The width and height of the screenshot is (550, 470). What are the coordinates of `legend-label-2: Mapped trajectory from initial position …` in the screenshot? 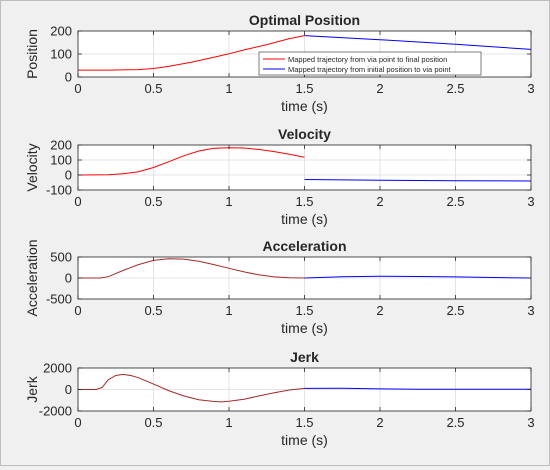 It's located at (369, 69).